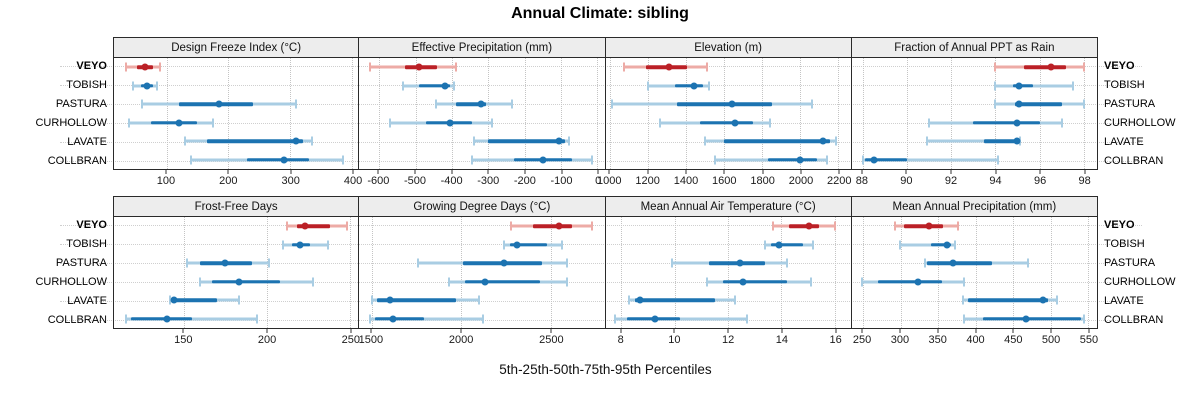  What do you see at coordinates (481, 180) in the screenshot?
I see `x-axis: -600 -500 -400 -300 -200 -100 0` at bounding box center [481, 180].